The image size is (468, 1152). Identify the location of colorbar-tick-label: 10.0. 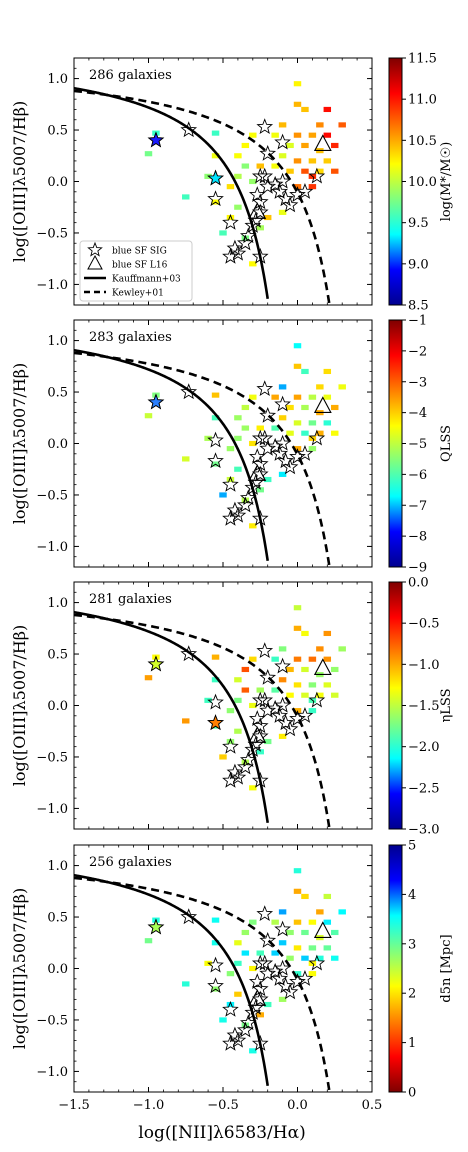
(422, 182).